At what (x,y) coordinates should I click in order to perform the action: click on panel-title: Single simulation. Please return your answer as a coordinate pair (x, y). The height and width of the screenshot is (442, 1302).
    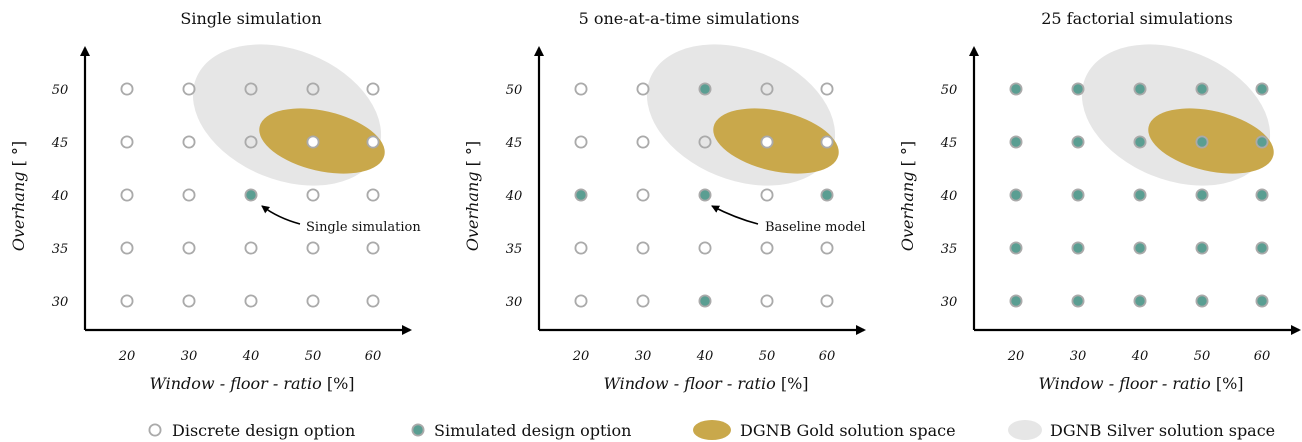
    Looking at the image, I should click on (250, 18).